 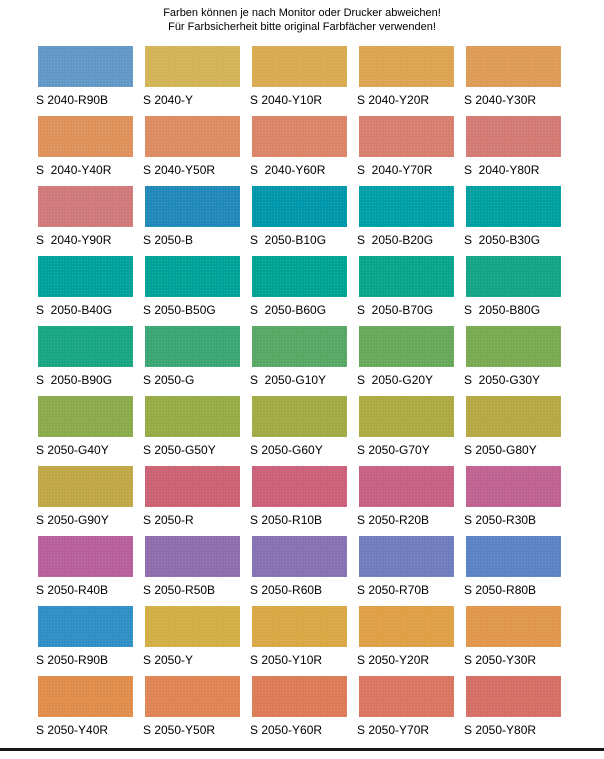 I want to click on color-swatch-cell: S 2050-G10Y, so click(x=298, y=361).